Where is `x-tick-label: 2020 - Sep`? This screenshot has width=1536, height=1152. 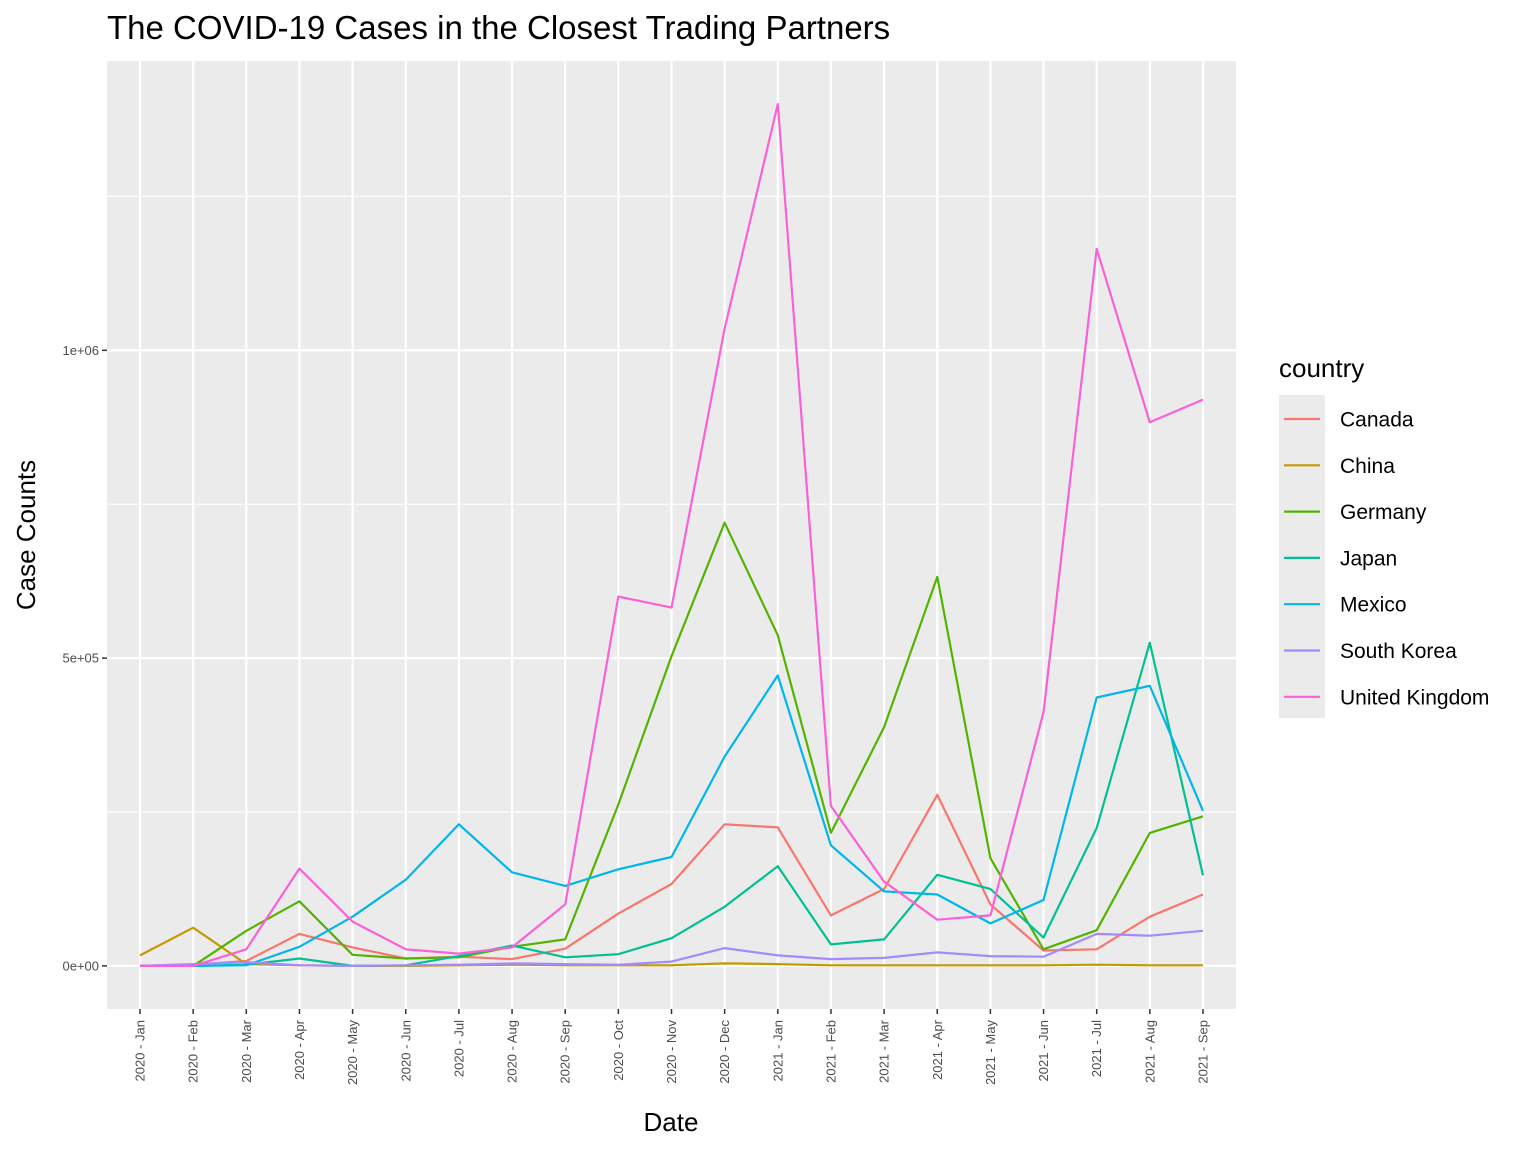
x-tick-label: 2020 - Sep is located at coordinates (565, 1052).